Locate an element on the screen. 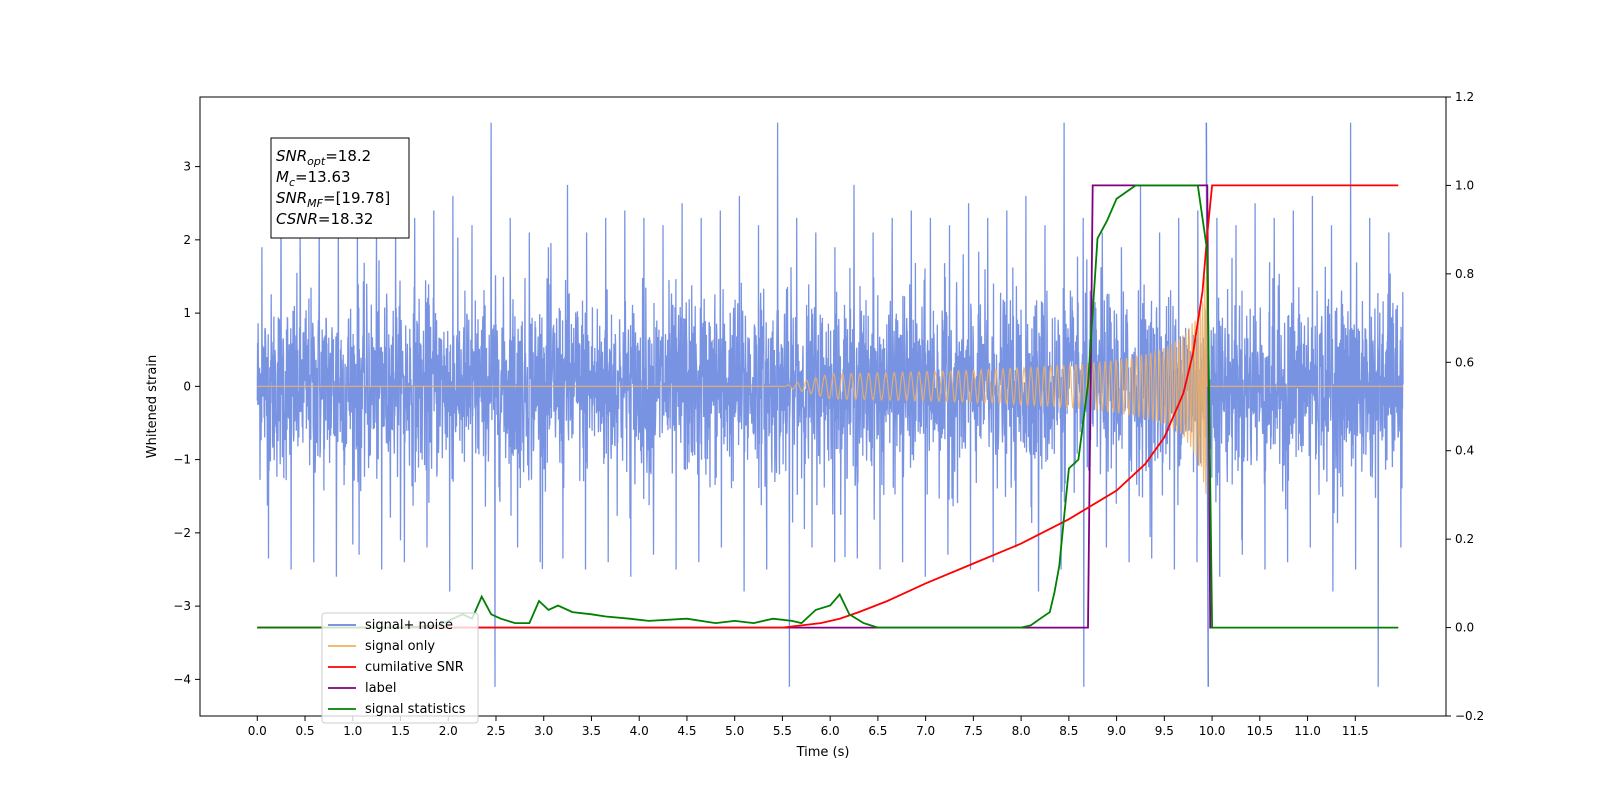 This screenshot has width=1600, height=800. x-tick-label: 4.5 is located at coordinates (686, 731).